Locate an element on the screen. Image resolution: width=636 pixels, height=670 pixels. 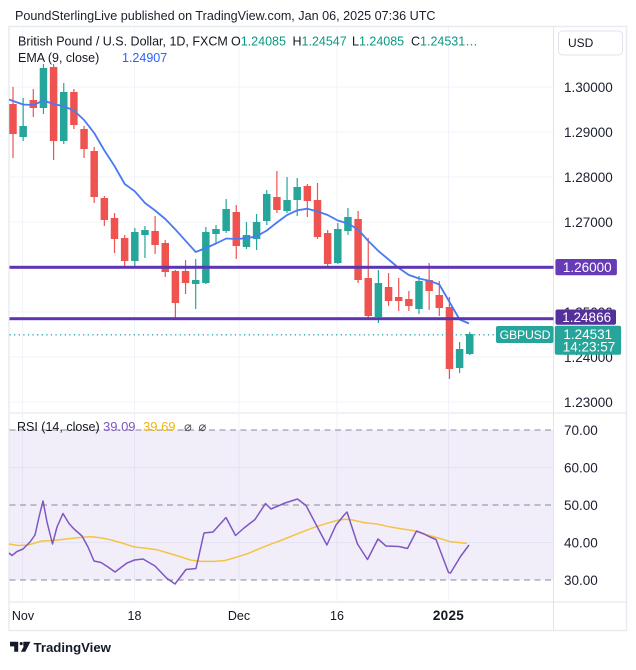
svg-text: L1.24085 is located at coordinates (378, 42).